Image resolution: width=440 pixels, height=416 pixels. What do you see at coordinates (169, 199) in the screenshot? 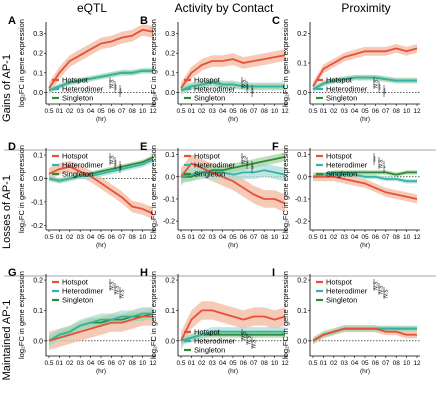
I see `y-tick-label: -0.1` at bounding box center [169, 199].